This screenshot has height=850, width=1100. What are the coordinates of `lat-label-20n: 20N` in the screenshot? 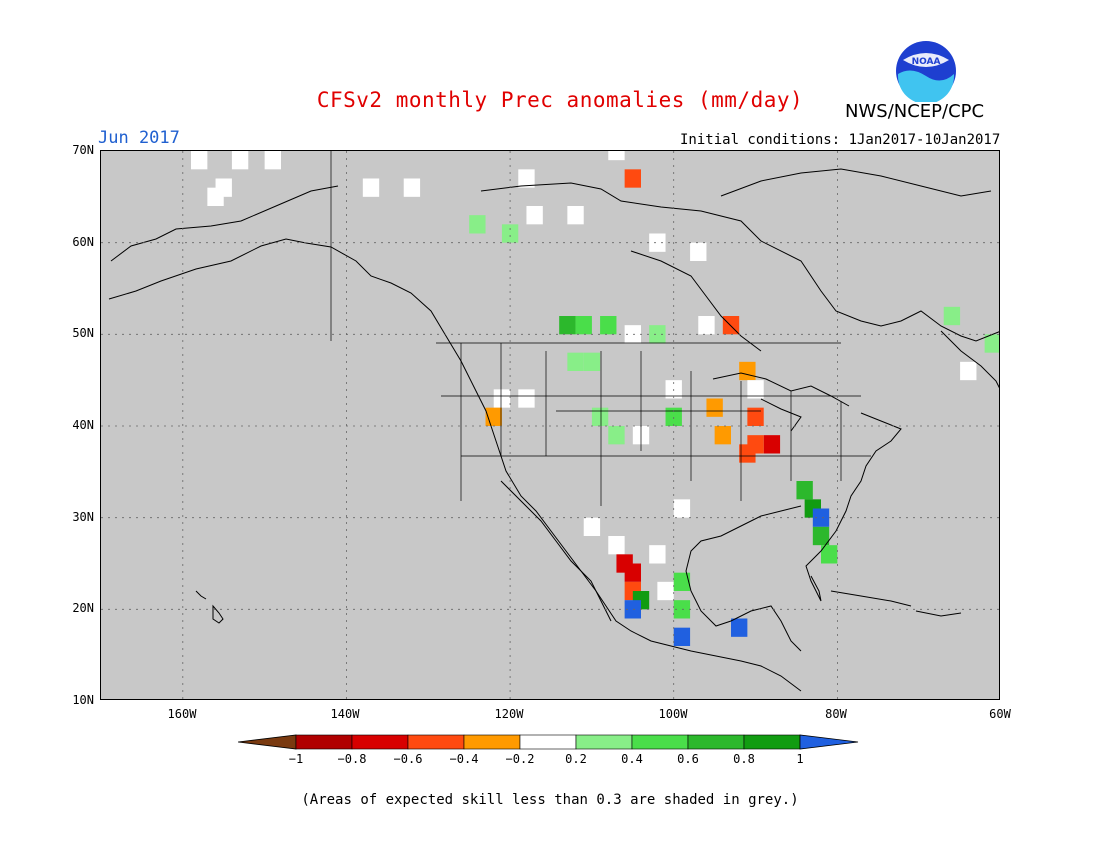 It's located at (83, 608).